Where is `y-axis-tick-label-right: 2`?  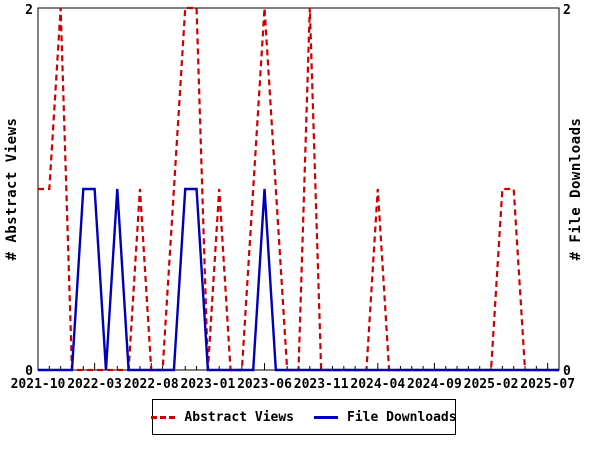 y-axis-tick-label-right: 2 is located at coordinates (567, 10).